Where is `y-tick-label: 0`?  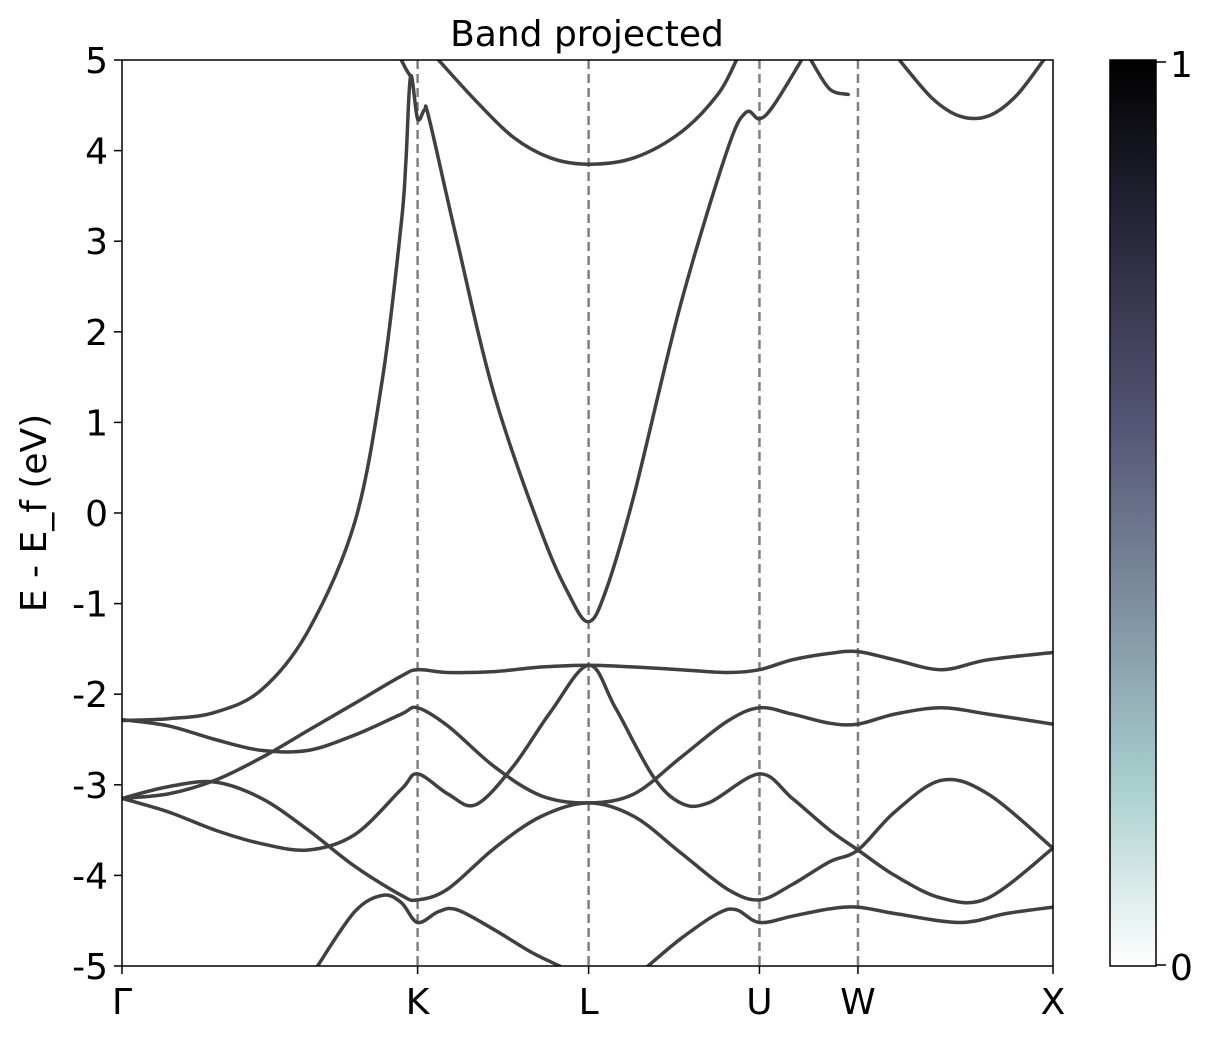 y-tick-label: 0 is located at coordinates (96, 514).